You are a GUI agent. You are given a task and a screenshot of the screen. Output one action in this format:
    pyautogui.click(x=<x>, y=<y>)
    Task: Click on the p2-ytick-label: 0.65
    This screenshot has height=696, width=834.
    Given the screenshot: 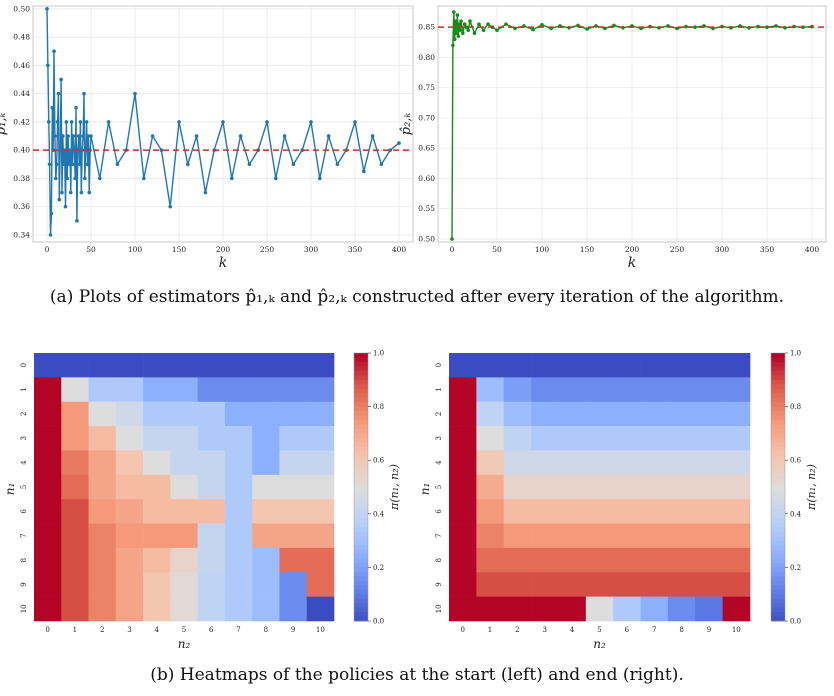 What is the action you would take?
    pyautogui.click(x=426, y=148)
    